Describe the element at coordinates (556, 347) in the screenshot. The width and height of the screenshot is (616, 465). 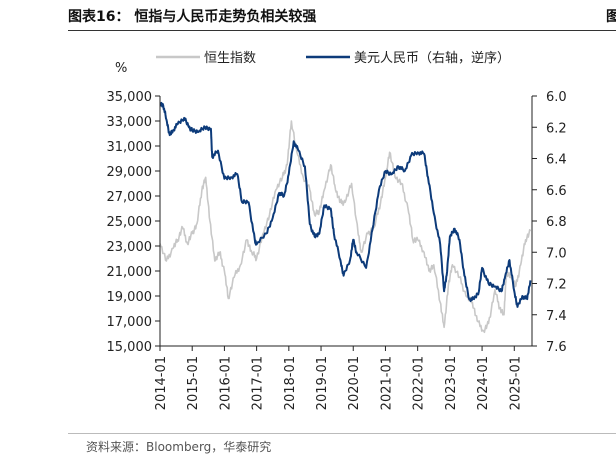
I see `right-axis-tick-label: 7.6` at that location.